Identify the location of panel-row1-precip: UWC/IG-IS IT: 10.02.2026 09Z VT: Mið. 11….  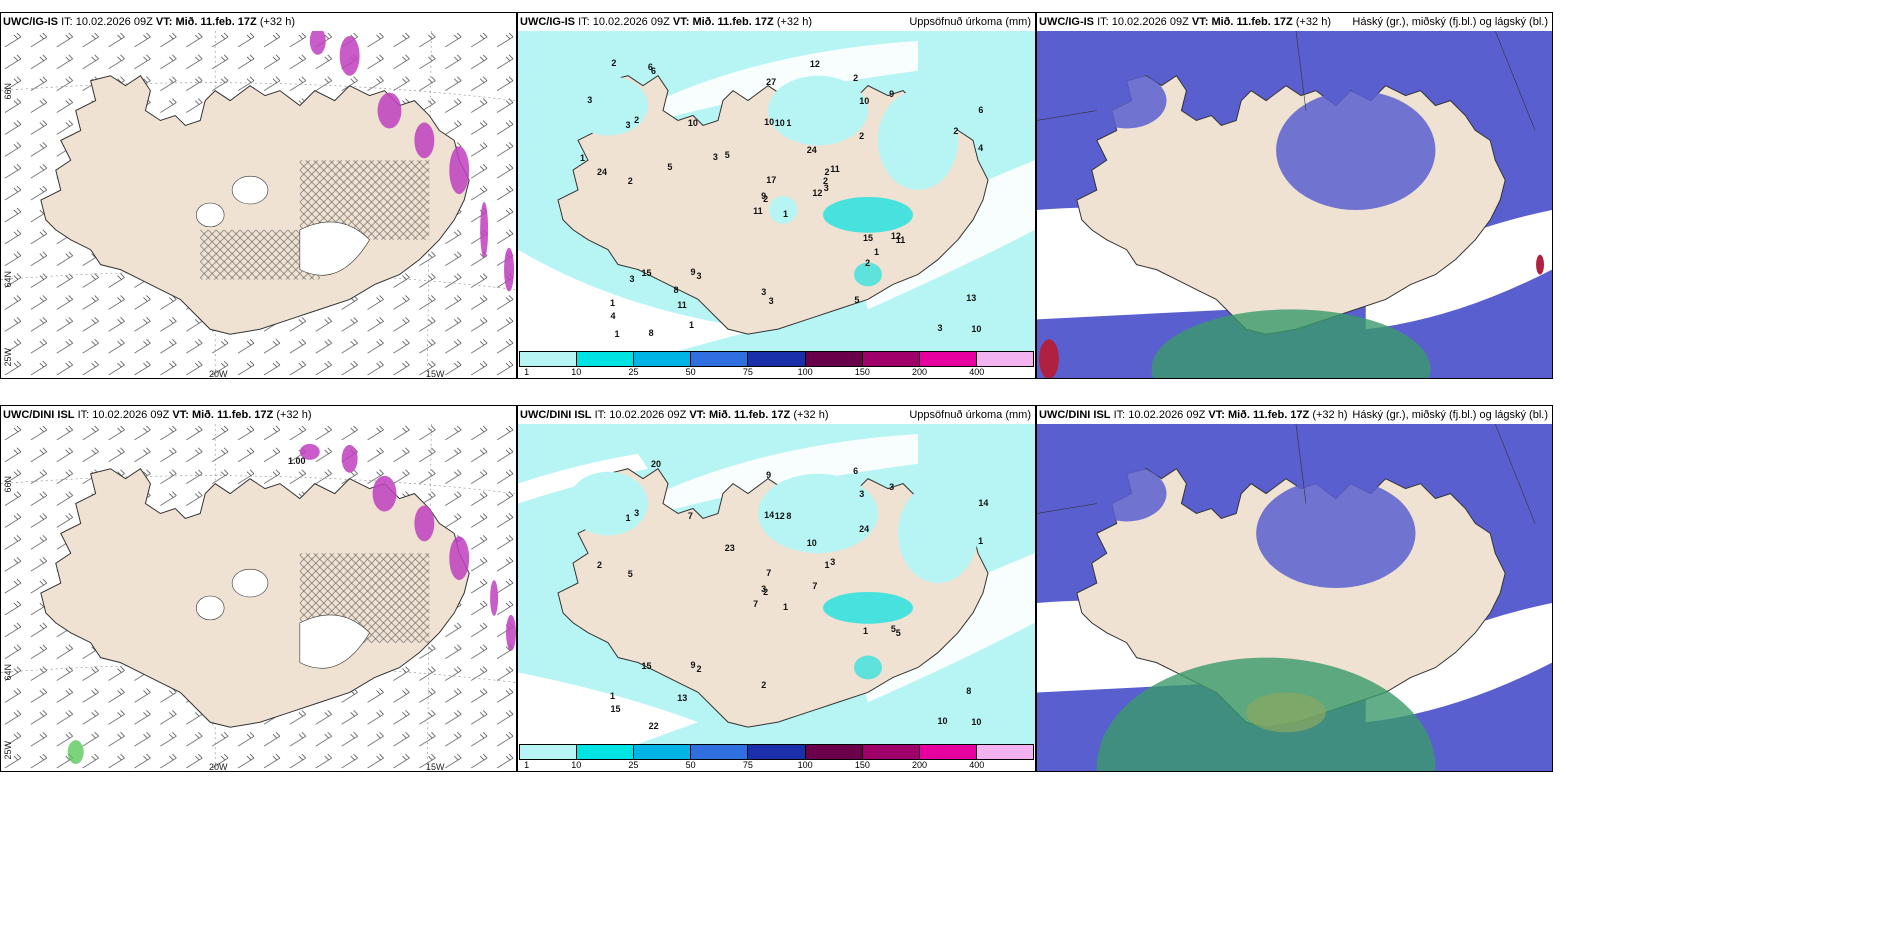
(776, 195).